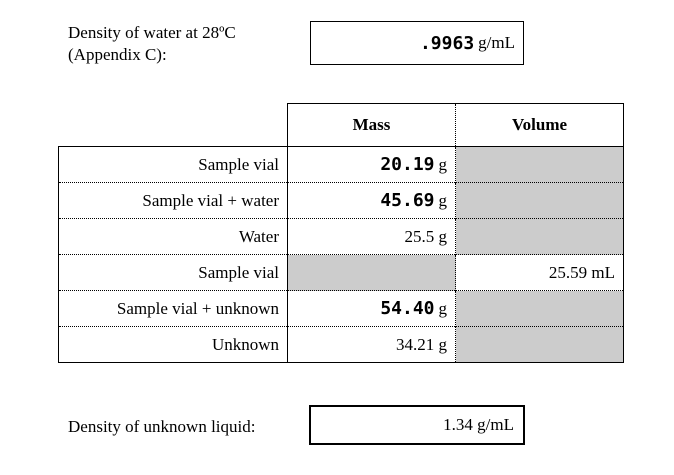 The image size is (674, 475). Describe the element at coordinates (371, 125) in the screenshot. I see `mass-column-header: Mass` at that location.